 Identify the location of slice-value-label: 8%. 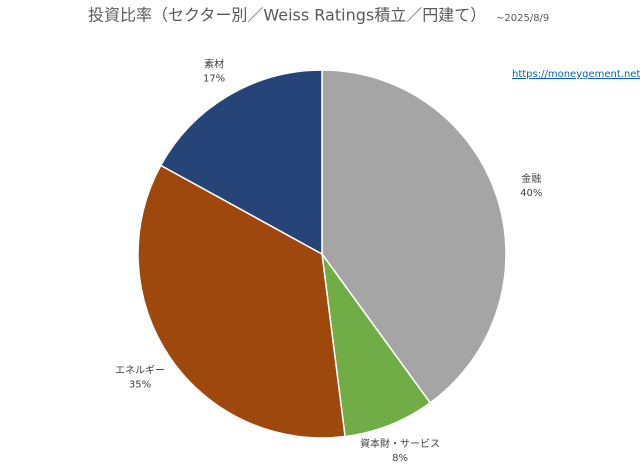
(400, 458).